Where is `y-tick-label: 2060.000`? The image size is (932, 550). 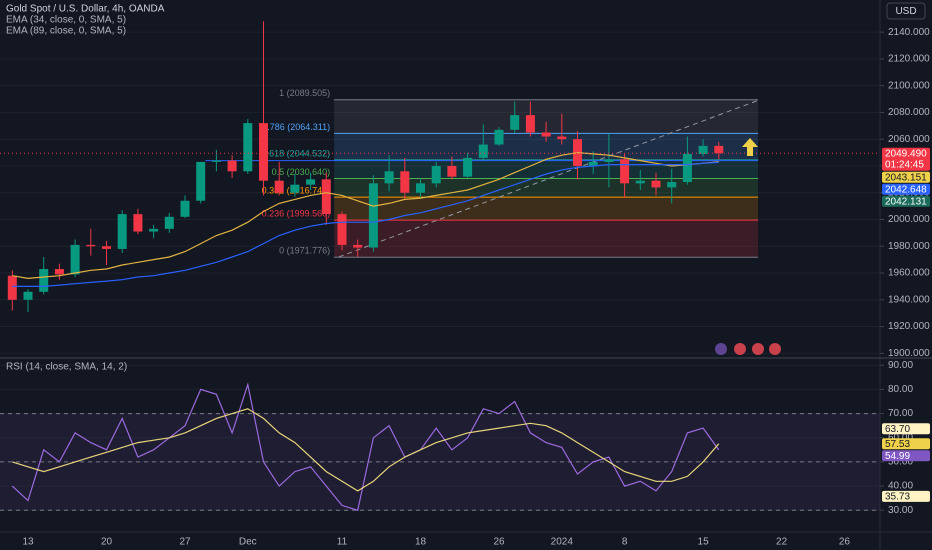 y-tick-label: 2060.000 is located at coordinates (909, 139).